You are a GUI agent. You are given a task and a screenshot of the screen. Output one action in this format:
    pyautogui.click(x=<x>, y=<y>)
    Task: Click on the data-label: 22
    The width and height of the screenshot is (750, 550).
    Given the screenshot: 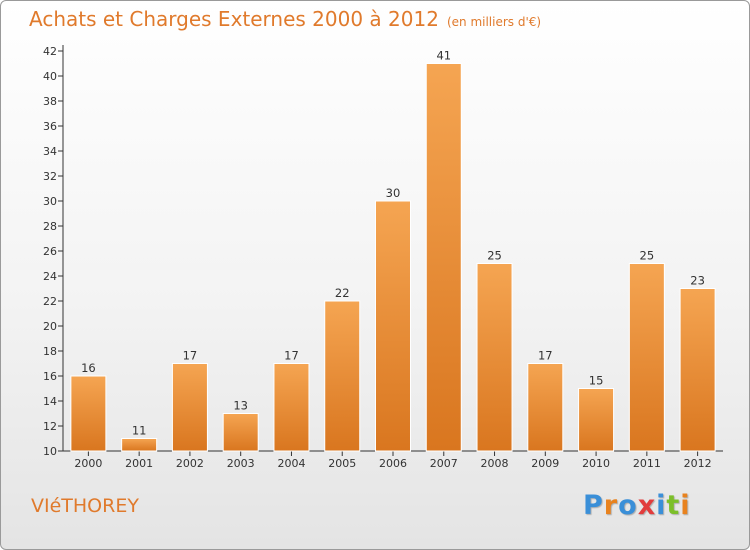 What is the action you would take?
    pyautogui.click(x=342, y=293)
    